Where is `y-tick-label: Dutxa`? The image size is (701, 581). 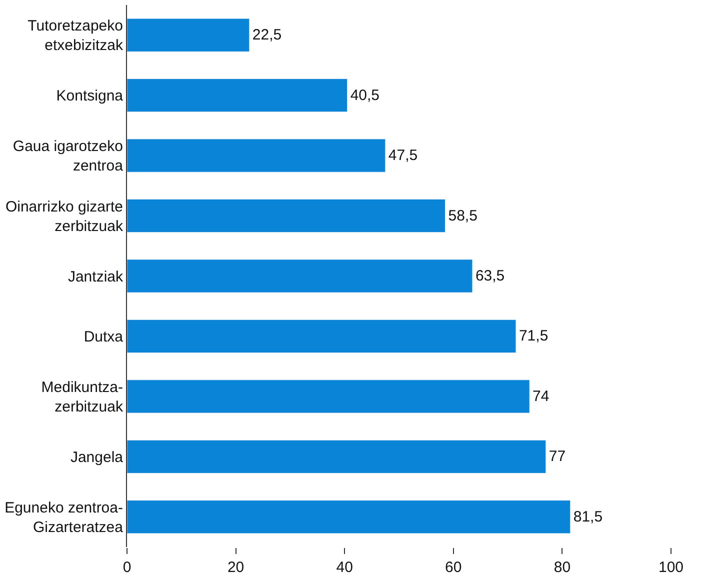 y-tick-label: Dutxa is located at coordinates (104, 337).